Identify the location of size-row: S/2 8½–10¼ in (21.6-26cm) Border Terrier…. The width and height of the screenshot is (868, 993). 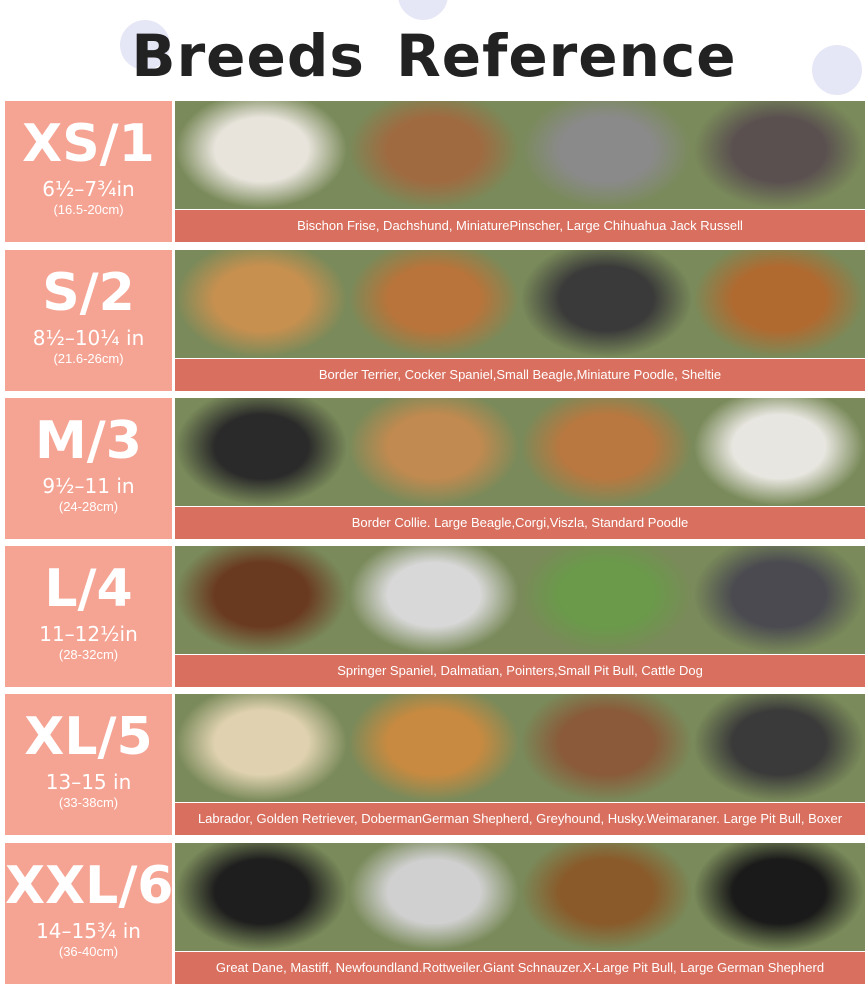
(435, 320).